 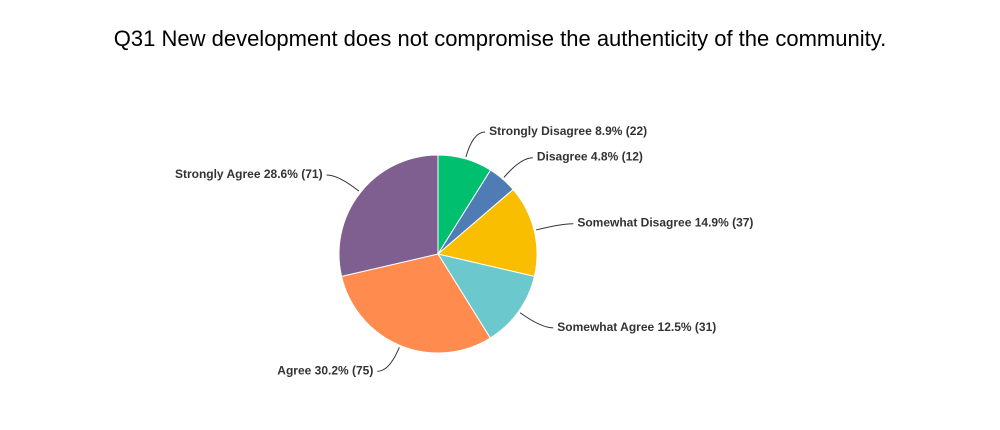 I want to click on slice-value: 4.8% (12), so click(x=617, y=157).